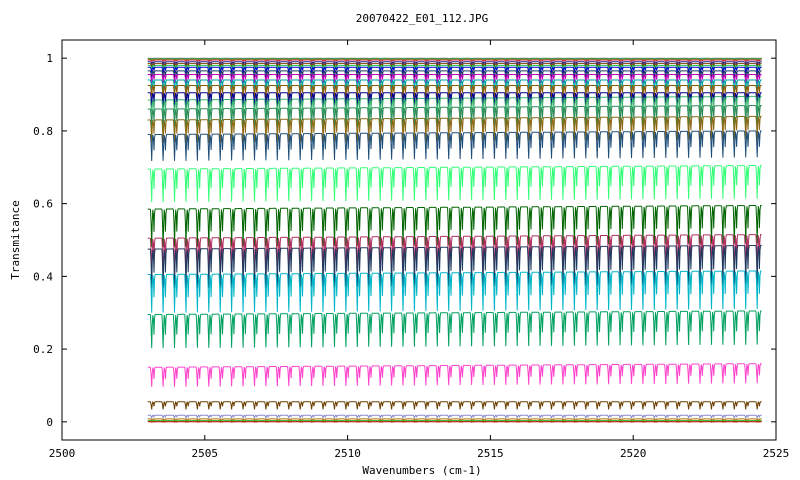 Image resolution: width=800 pixels, height=480 pixels. Describe the element at coordinates (490, 453) in the screenshot. I see `x-tick-label: 2515` at that location.